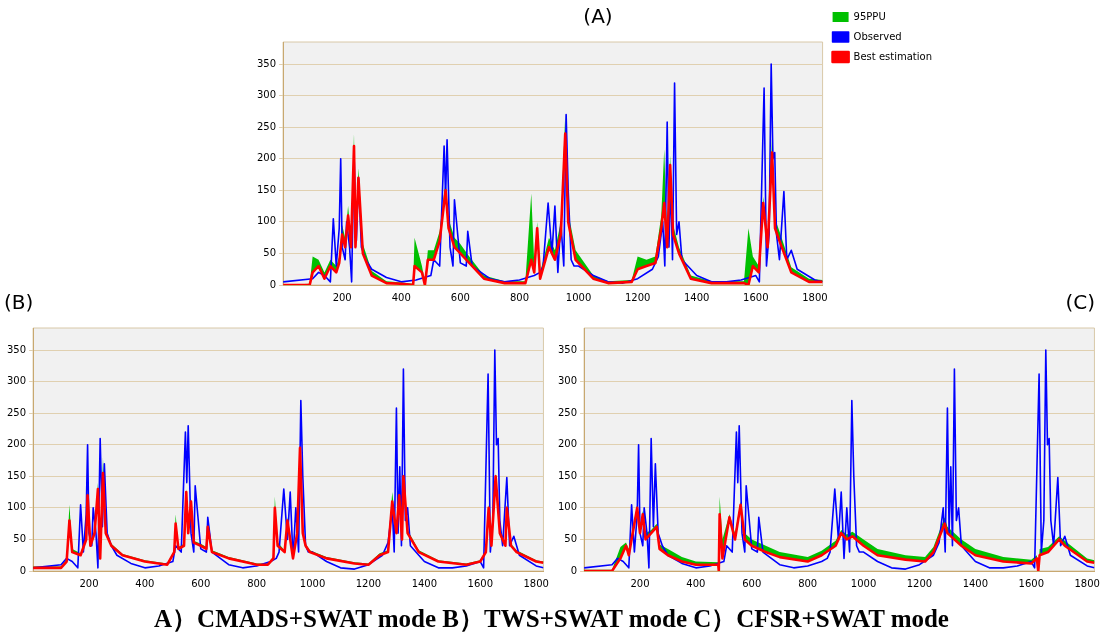  Describe the element at coordinates (877, 36) in the screenshot. I see `legend-label: Observed` at that location.